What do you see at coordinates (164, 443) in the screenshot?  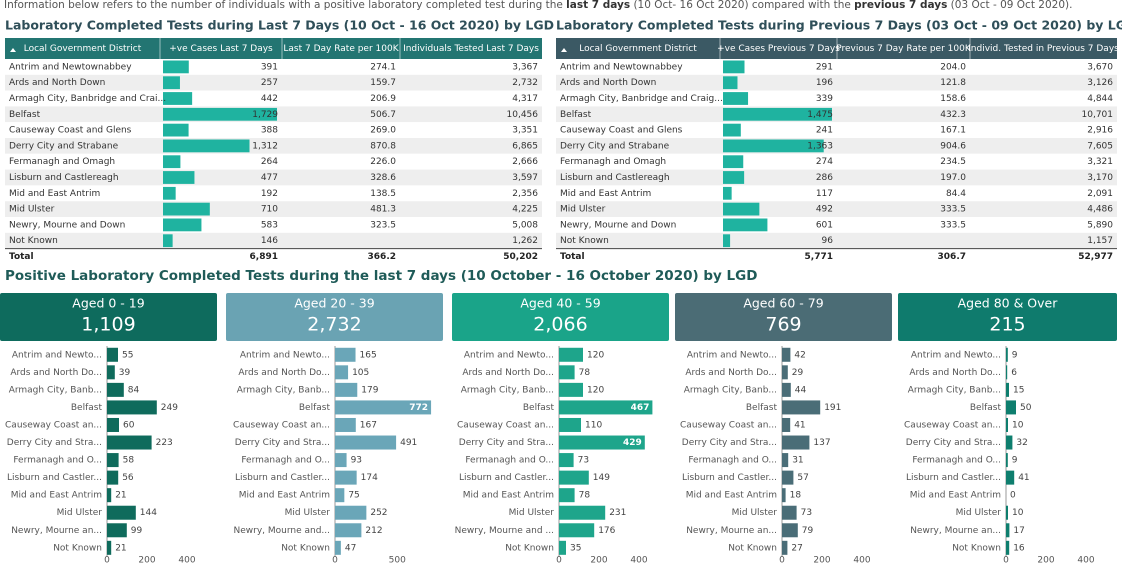 I see `value-label: 223` at bounding box center [164, 443].